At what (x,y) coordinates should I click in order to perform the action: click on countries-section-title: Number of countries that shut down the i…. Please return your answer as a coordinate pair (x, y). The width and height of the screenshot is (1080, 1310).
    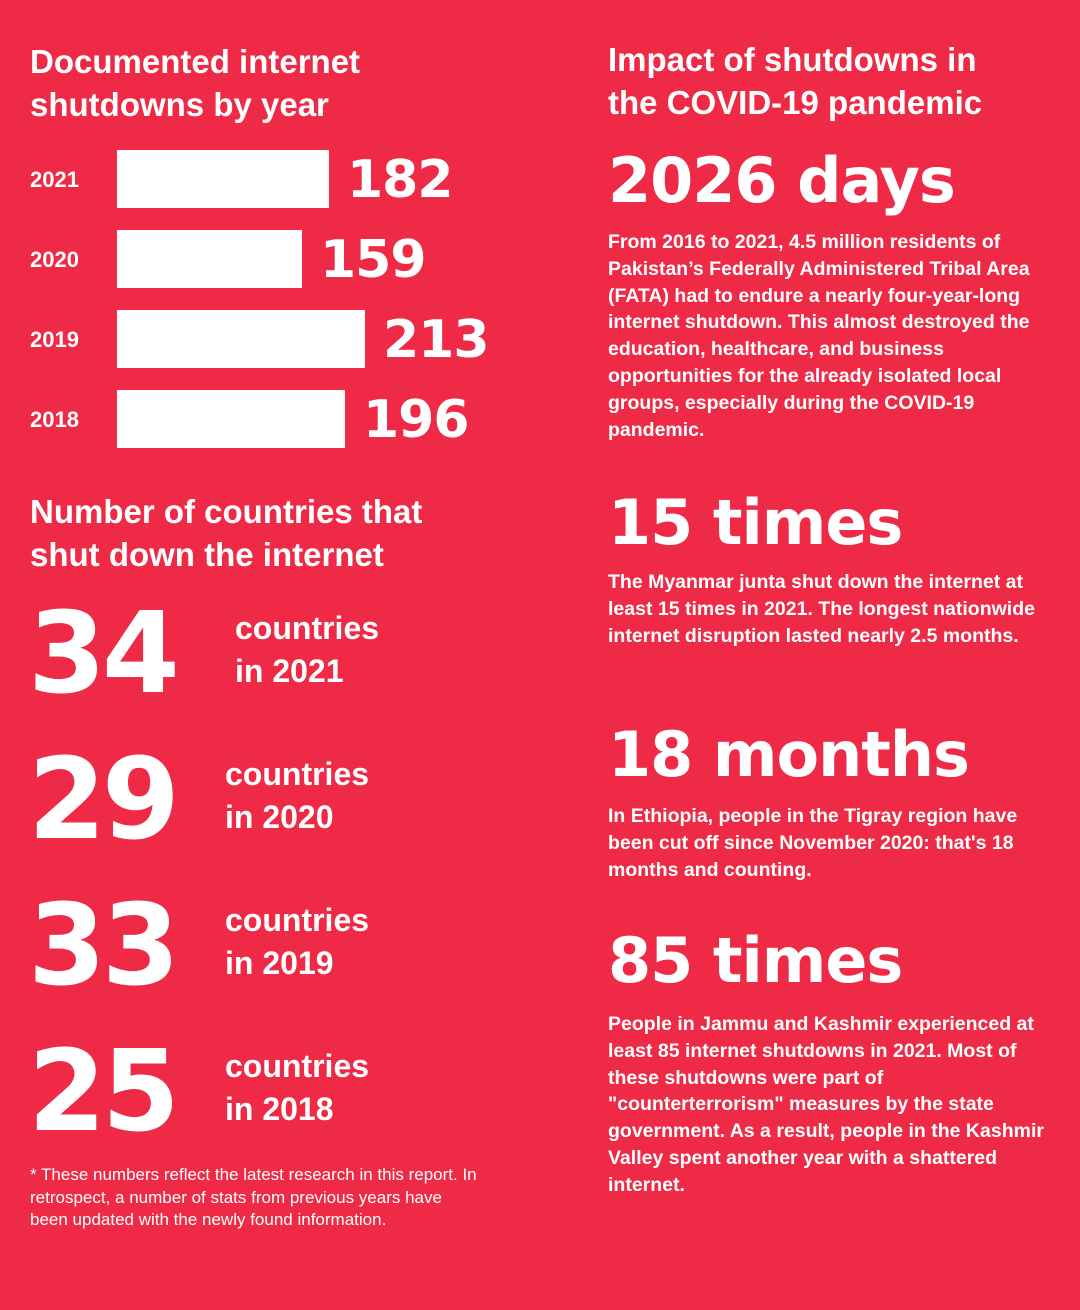
    Looking at the image, I should click on (226, 533).